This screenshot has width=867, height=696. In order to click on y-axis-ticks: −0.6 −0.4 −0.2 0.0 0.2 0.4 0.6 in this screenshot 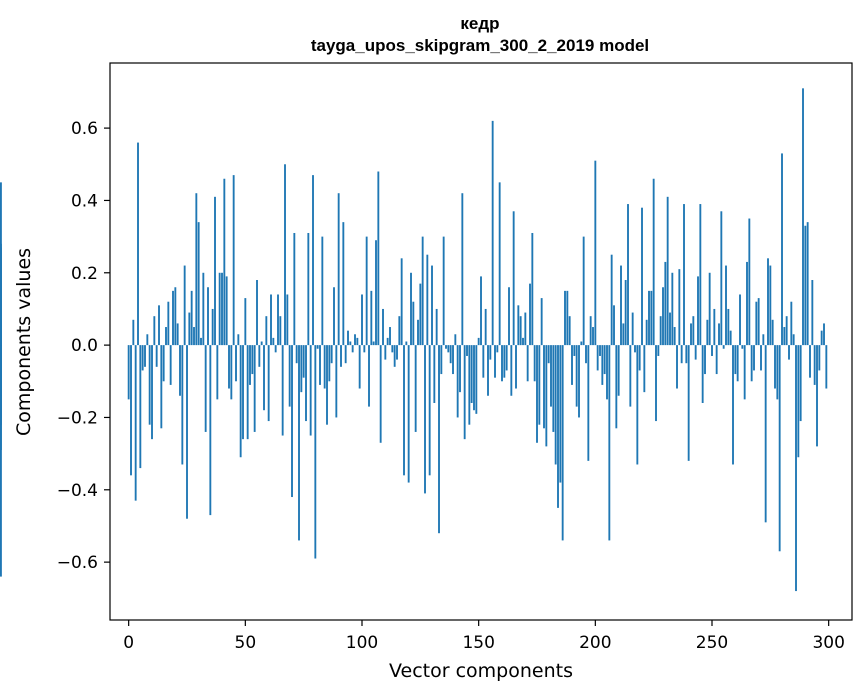, I will do `click(83, 346)`.